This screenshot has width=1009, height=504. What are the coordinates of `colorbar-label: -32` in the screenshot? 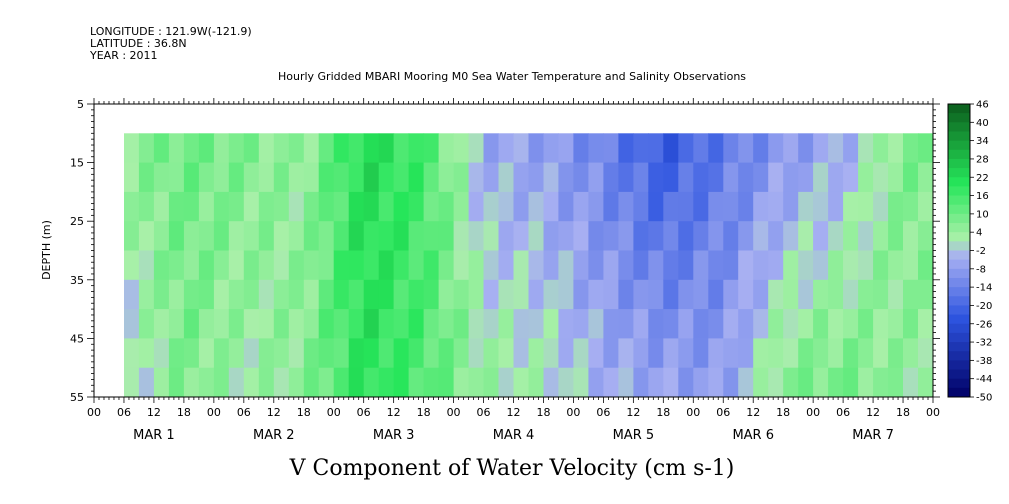 It's located at (984, 343).